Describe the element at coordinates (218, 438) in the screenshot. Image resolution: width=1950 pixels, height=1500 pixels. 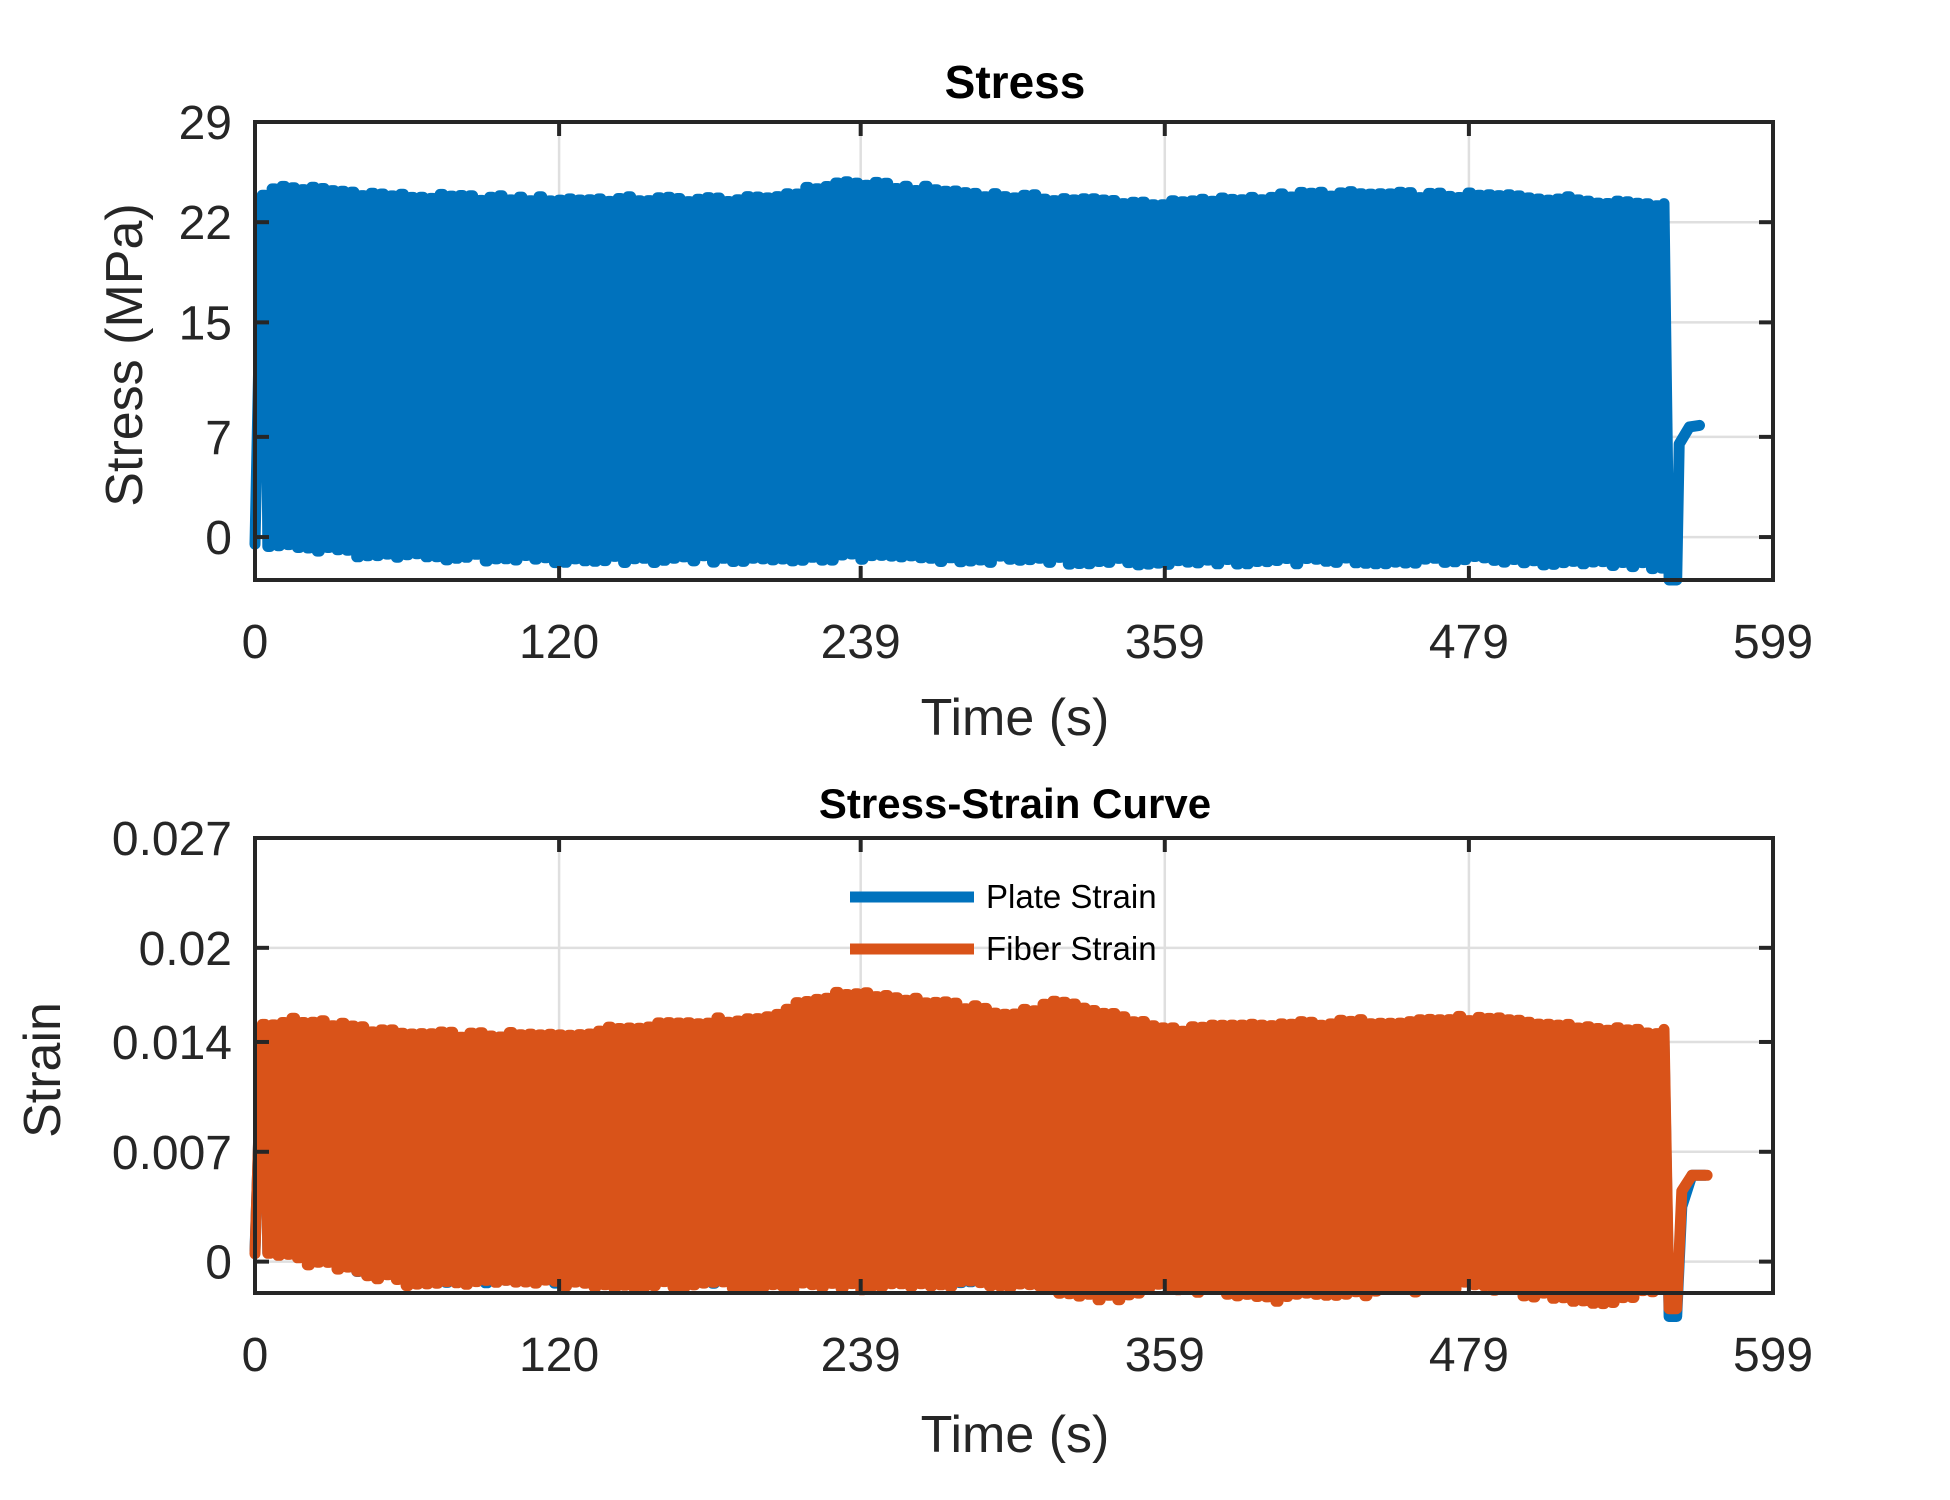
I see `y-tick-label: 7` at that location.